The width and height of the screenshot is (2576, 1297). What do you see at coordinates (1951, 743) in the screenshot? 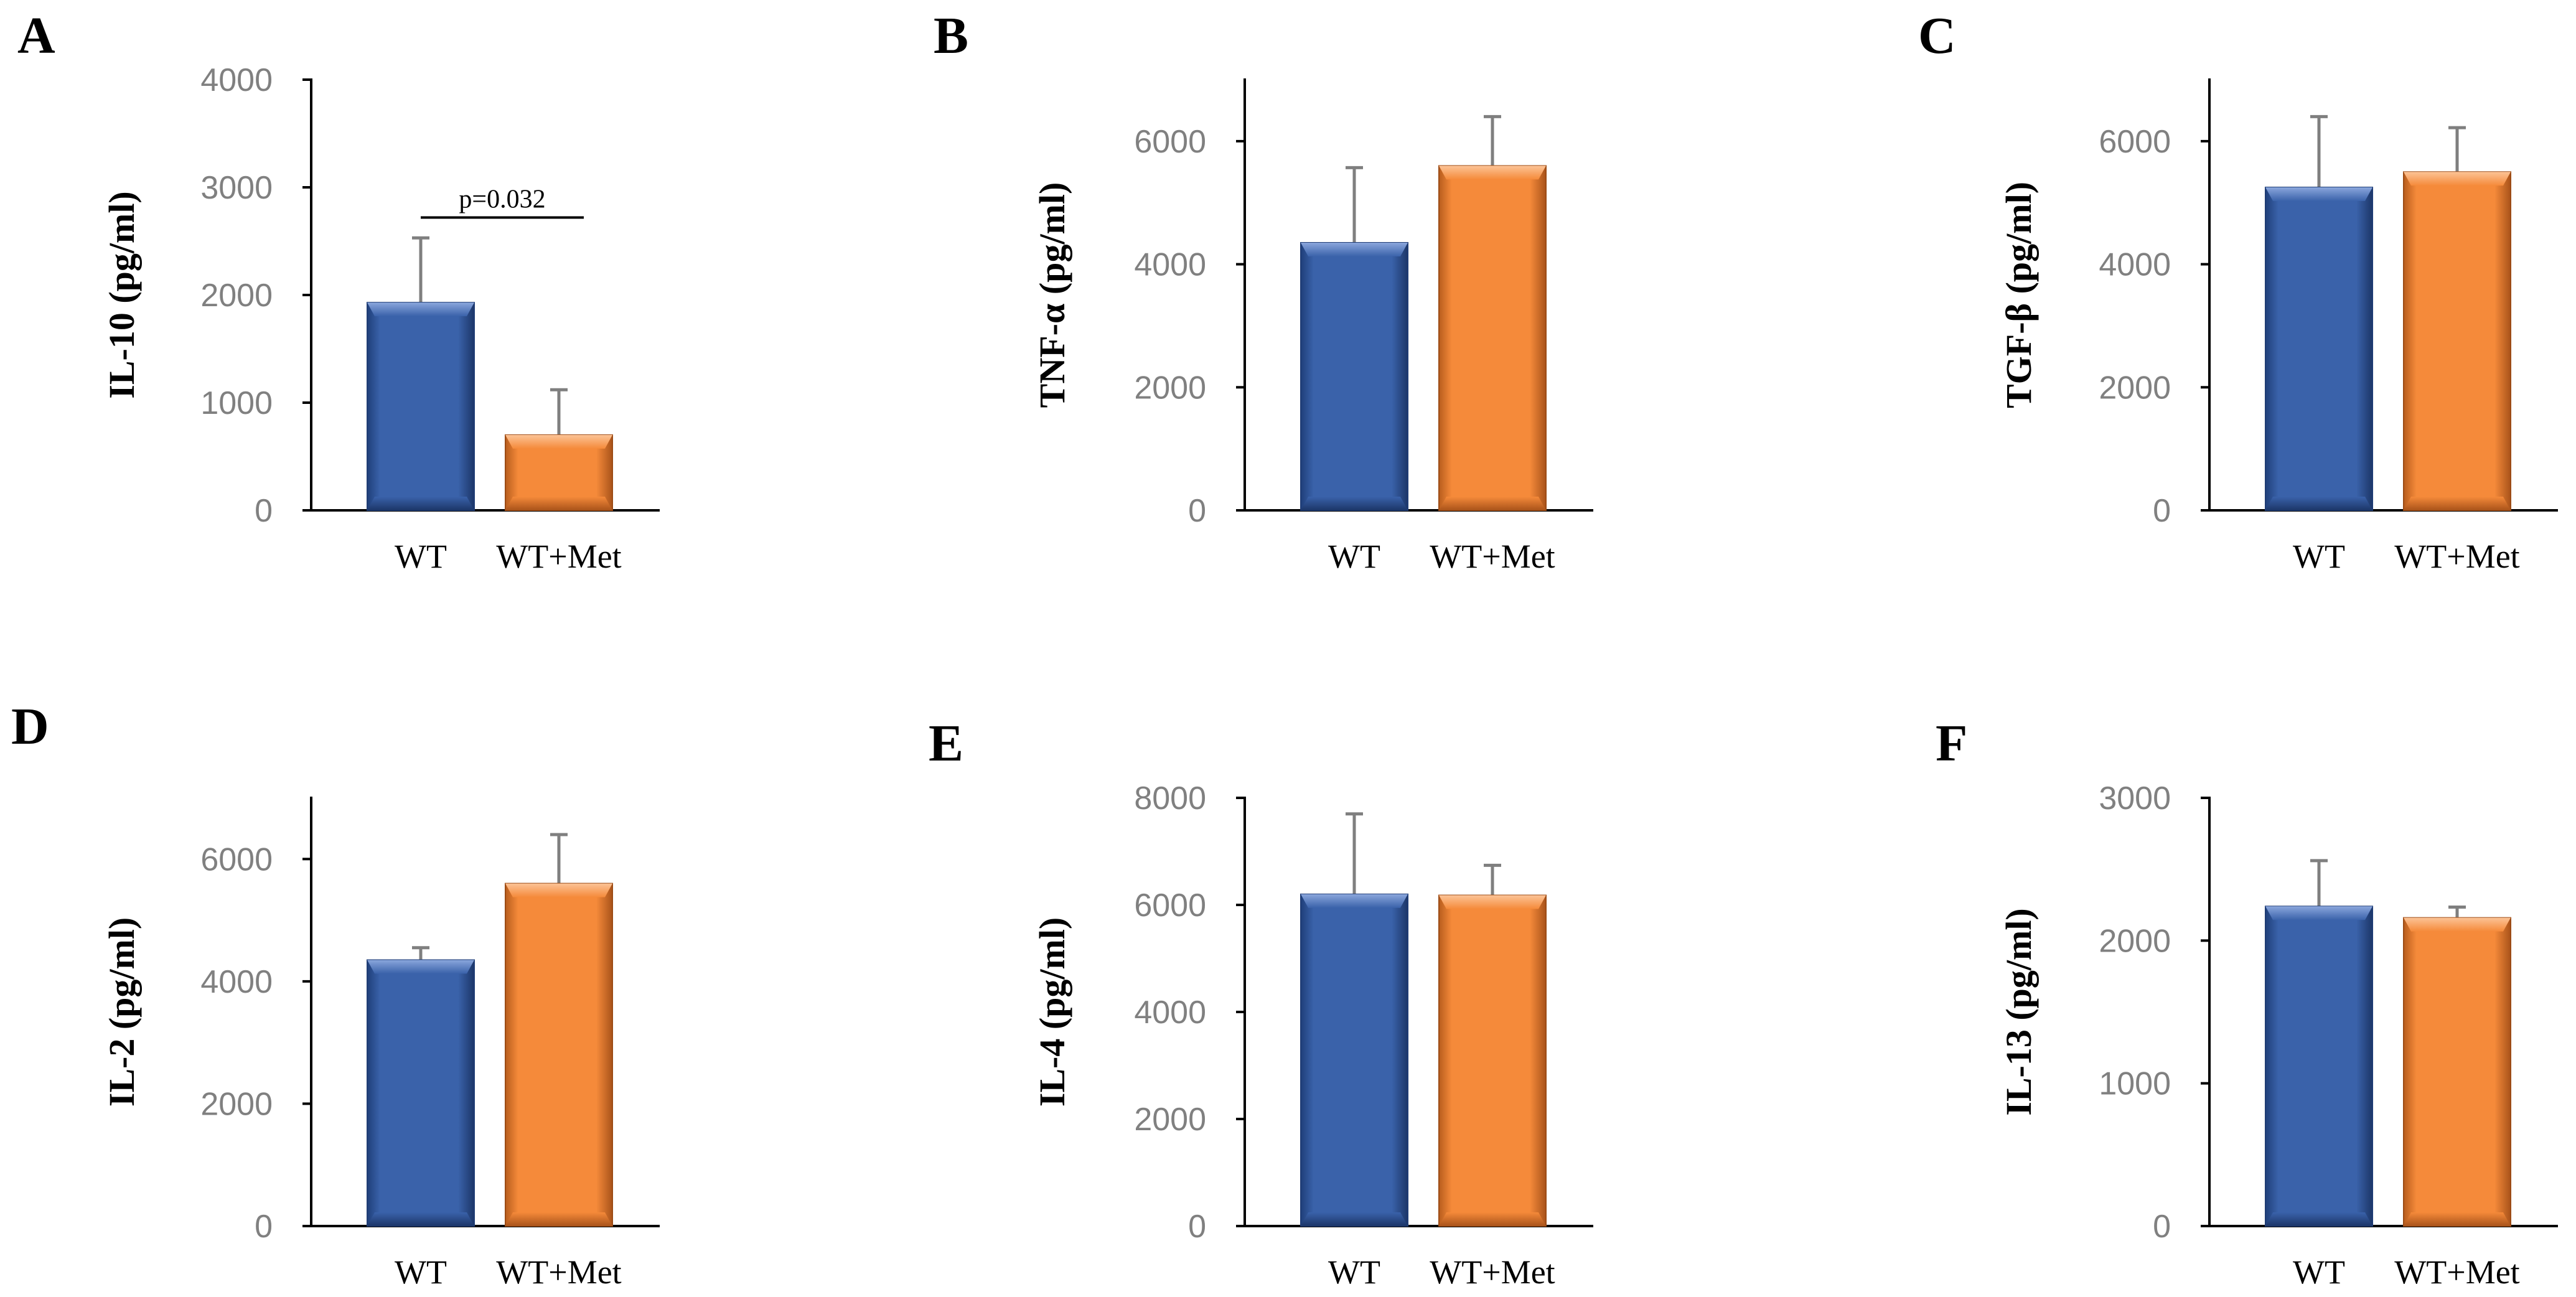
I see `panel-letter: F` at bounding box center [1951, 743].